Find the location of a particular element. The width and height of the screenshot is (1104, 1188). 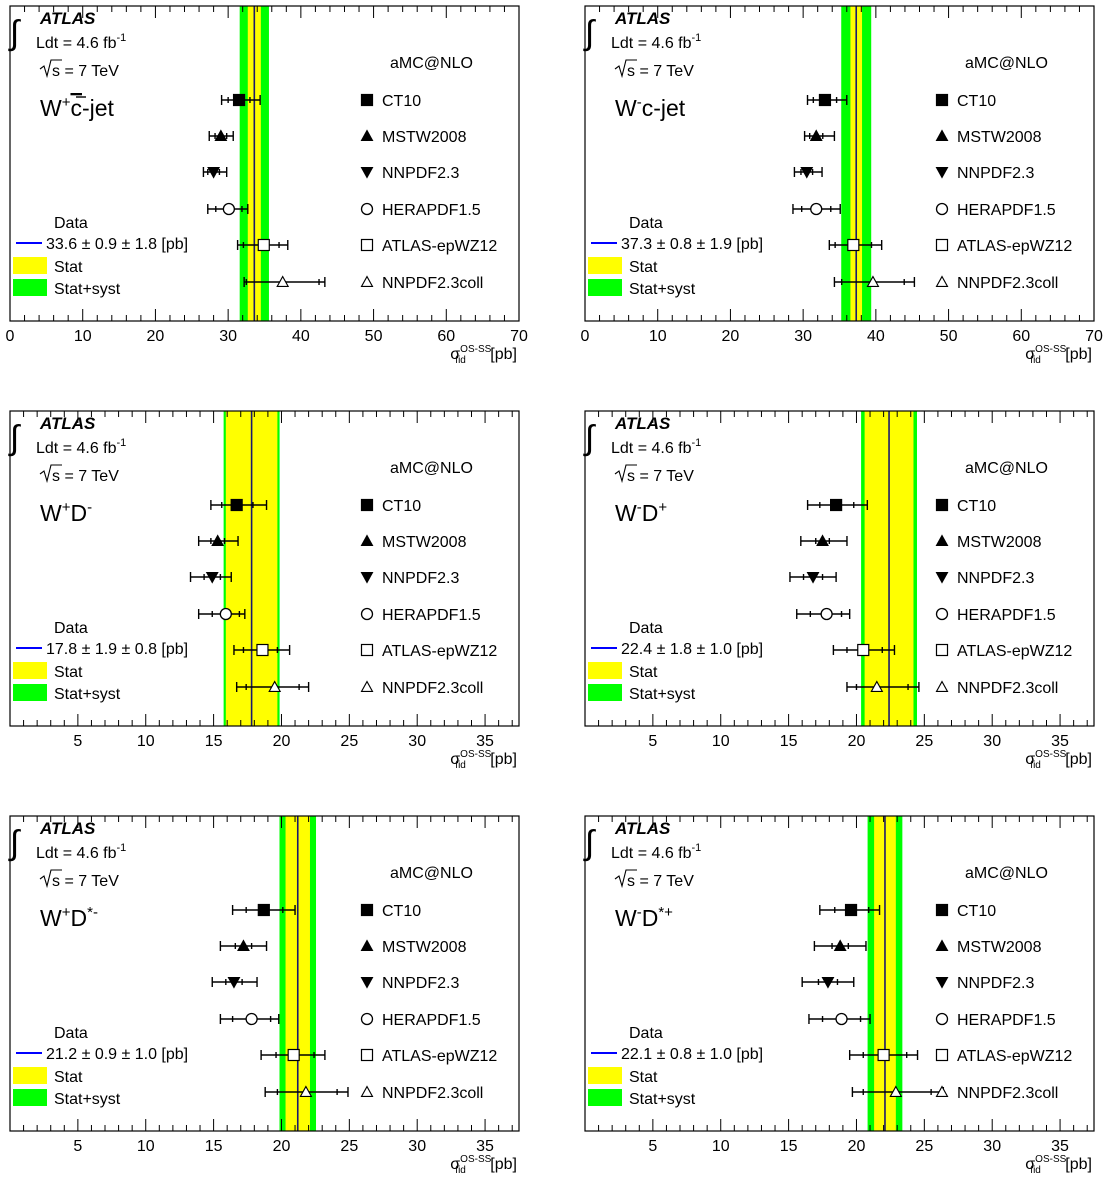

legend-label: NNPDF2.3coll is located at coordinates (432, 283).